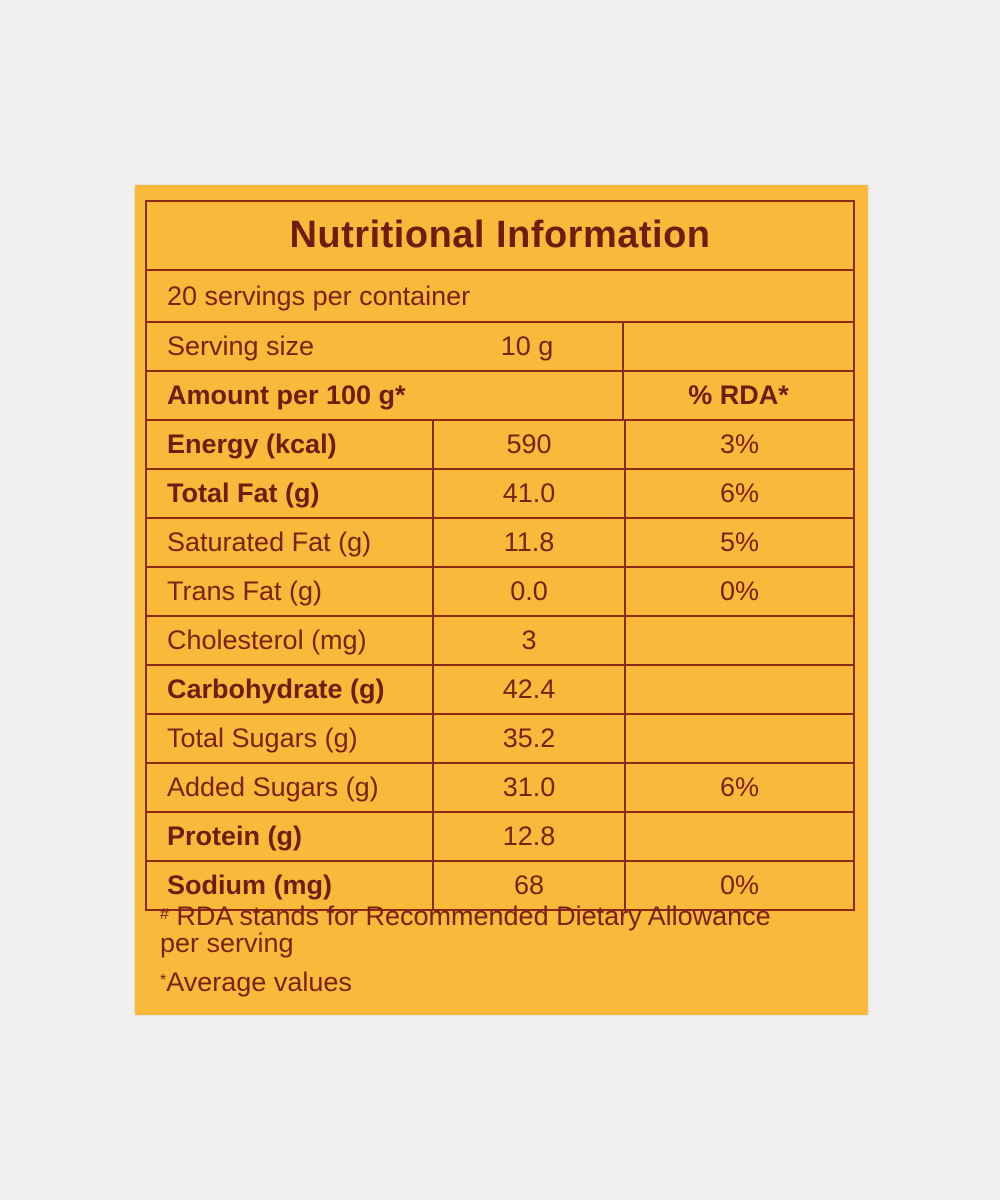  Describe the element at coordinates (267, 640) in the screenshot. I see `nutrient-name: Cholesterol (mg)` at that location.